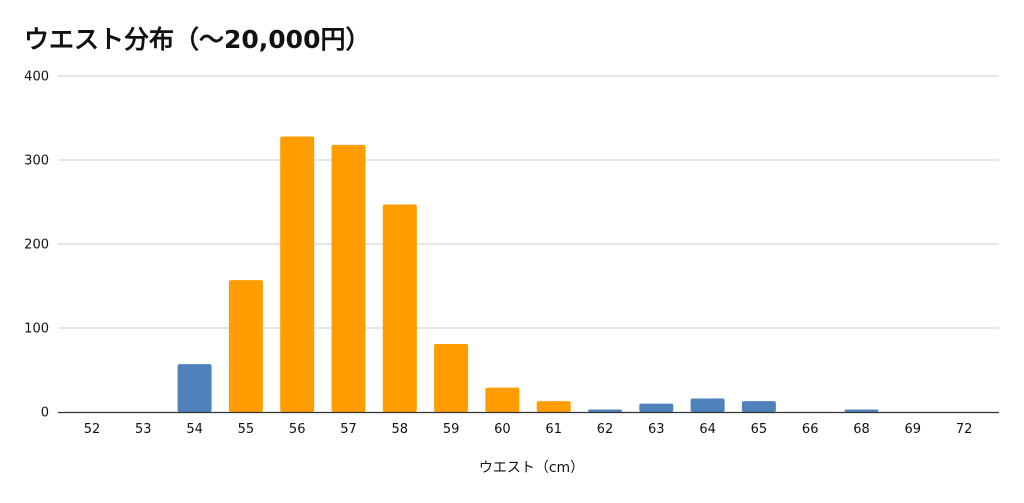 The height and width of the screenshot is (503, 1024). What do you see at coordinates (502, 429) in the screenshot?
I see `x-tick-label: 60` at bounding box center [502, 429].